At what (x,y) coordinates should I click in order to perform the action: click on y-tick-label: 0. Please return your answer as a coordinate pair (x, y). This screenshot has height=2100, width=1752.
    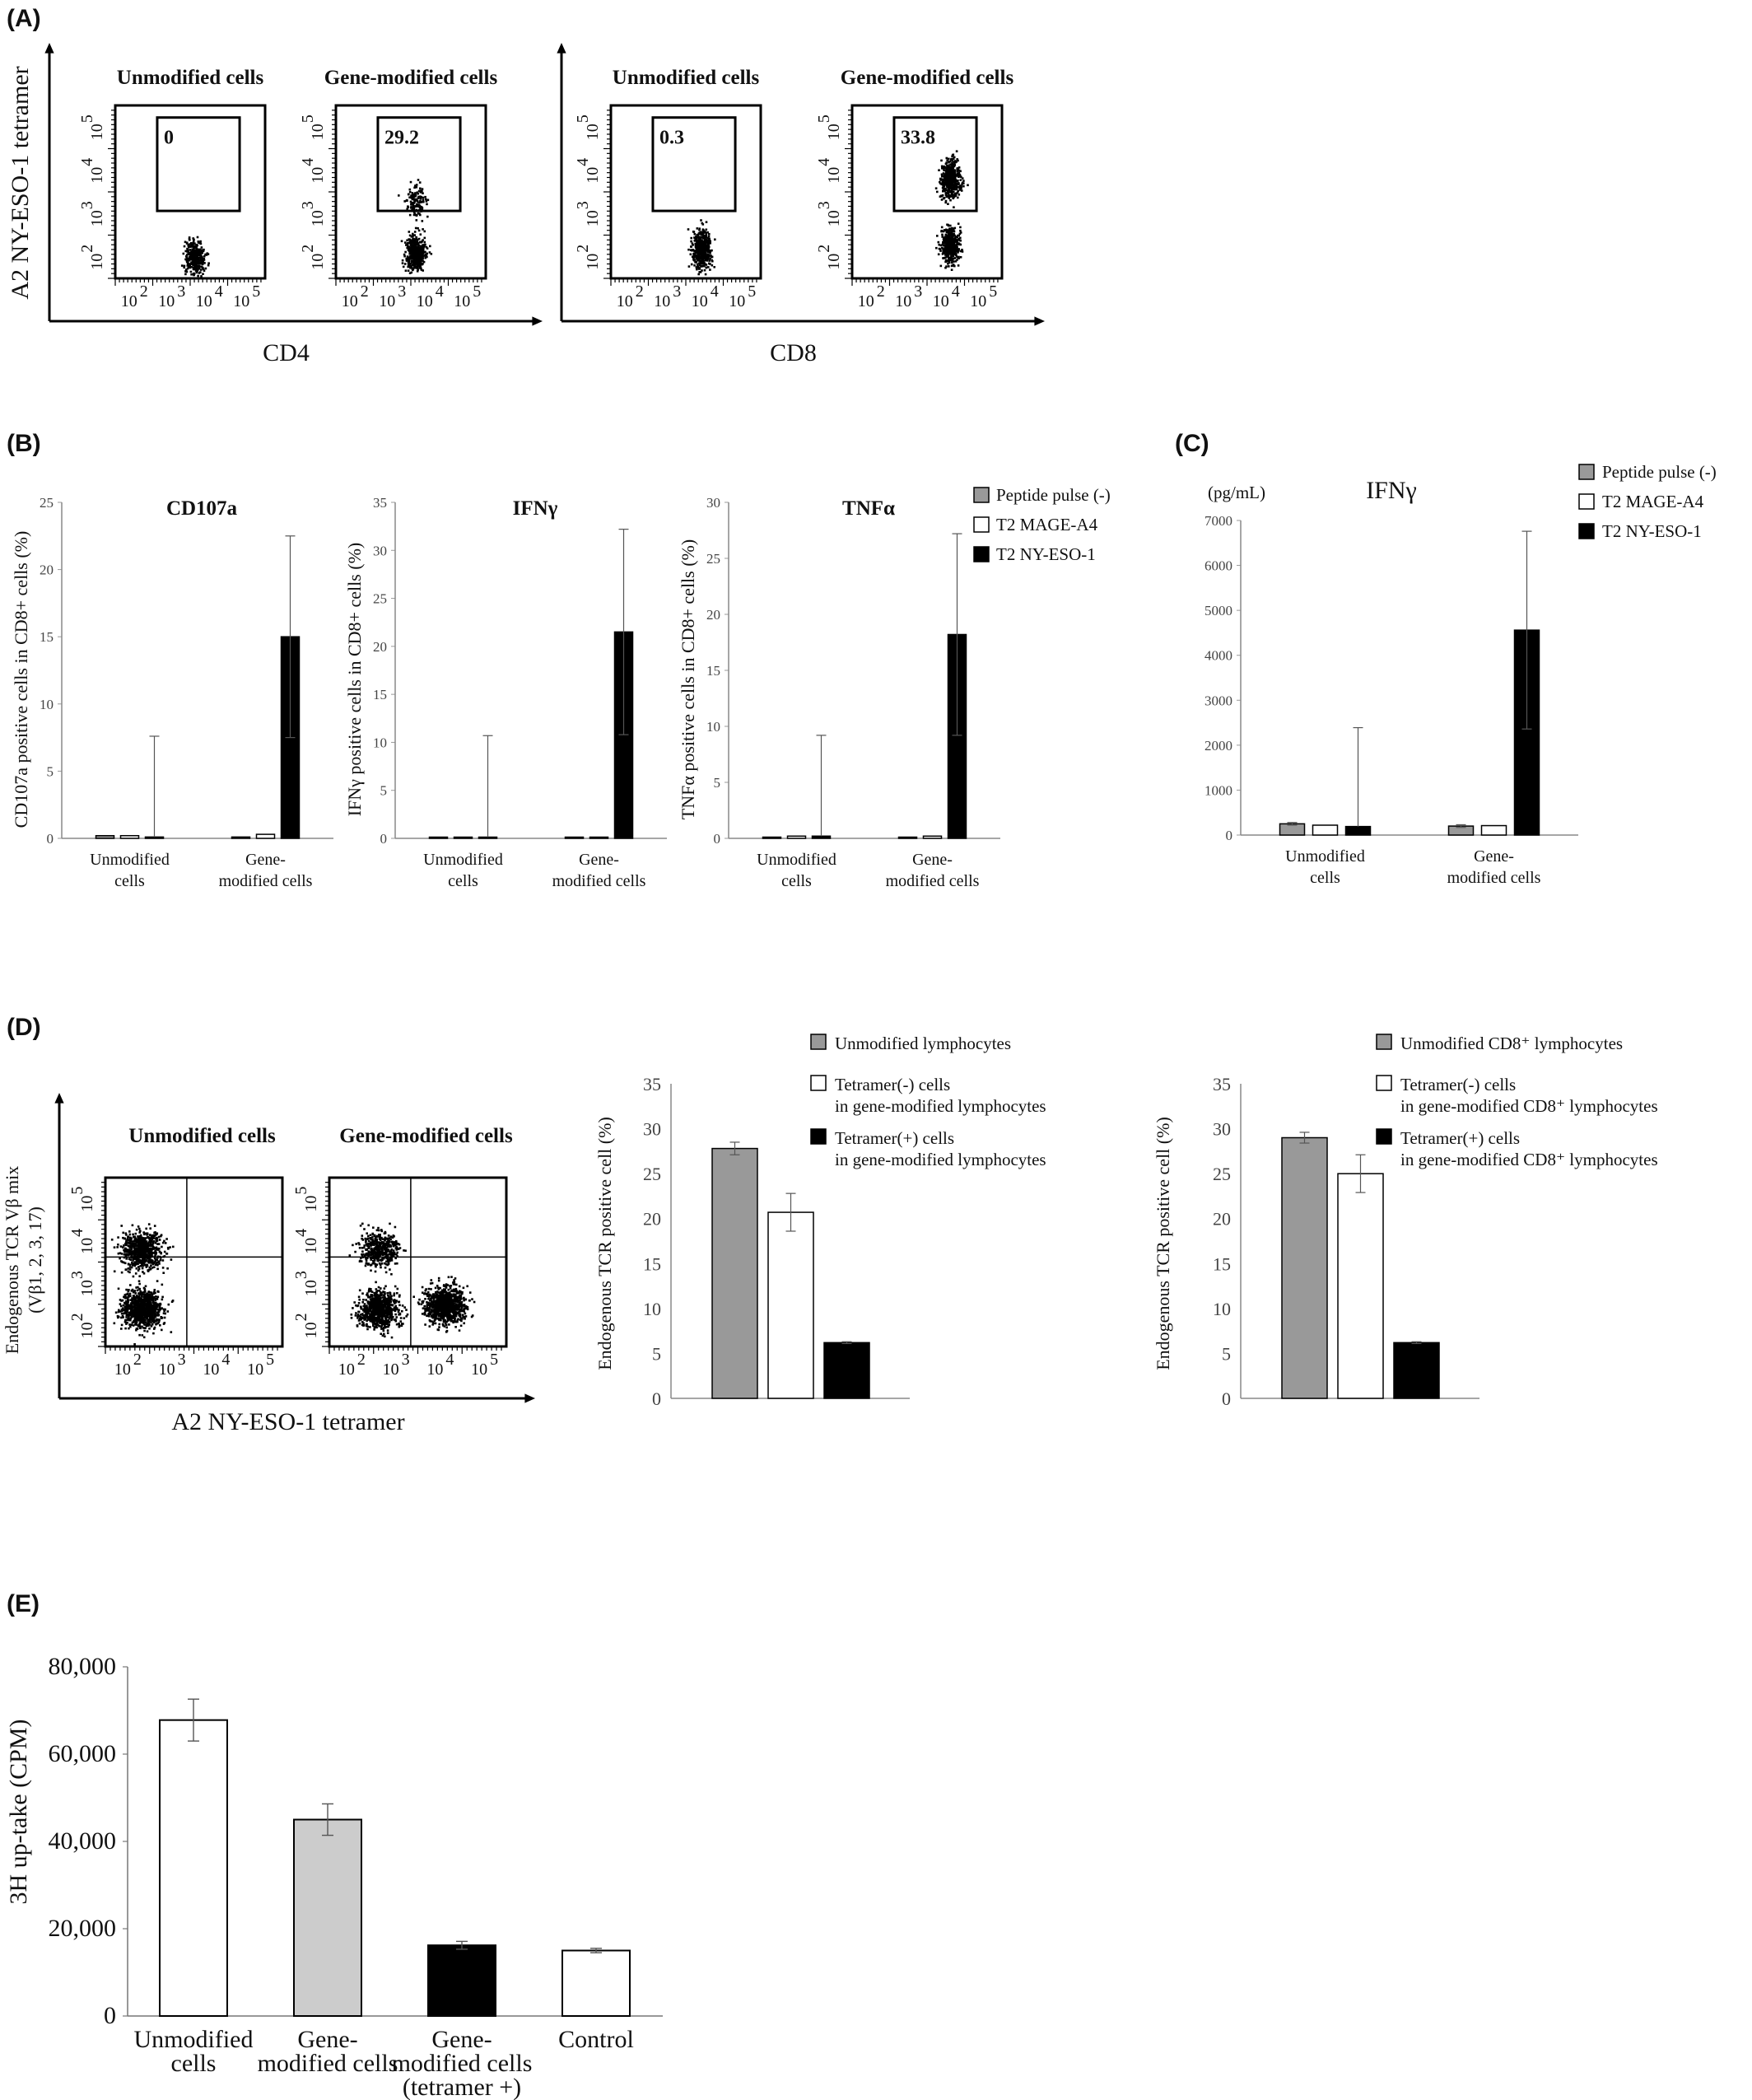
    Looking at the image, I should click on (50, 839).